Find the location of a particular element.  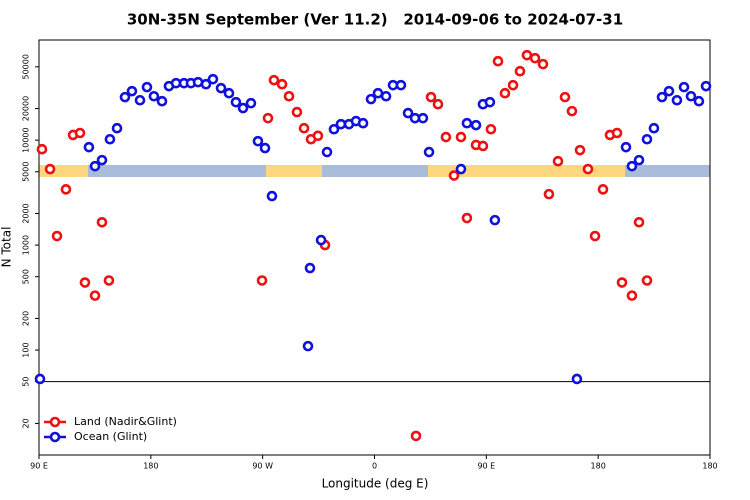

y-tick-label: 20 is located at coordinates (26, 423).